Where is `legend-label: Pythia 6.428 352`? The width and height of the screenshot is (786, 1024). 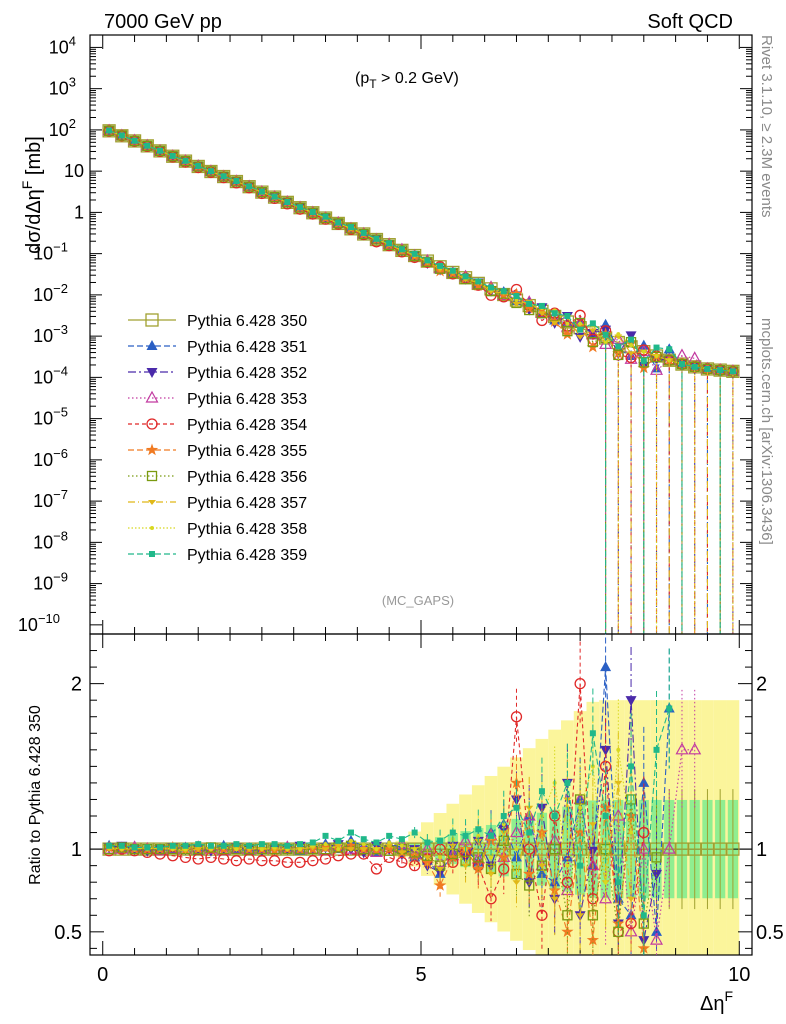
legend-label: Pythia 6.428 352 is located at coordinates (247, 373).